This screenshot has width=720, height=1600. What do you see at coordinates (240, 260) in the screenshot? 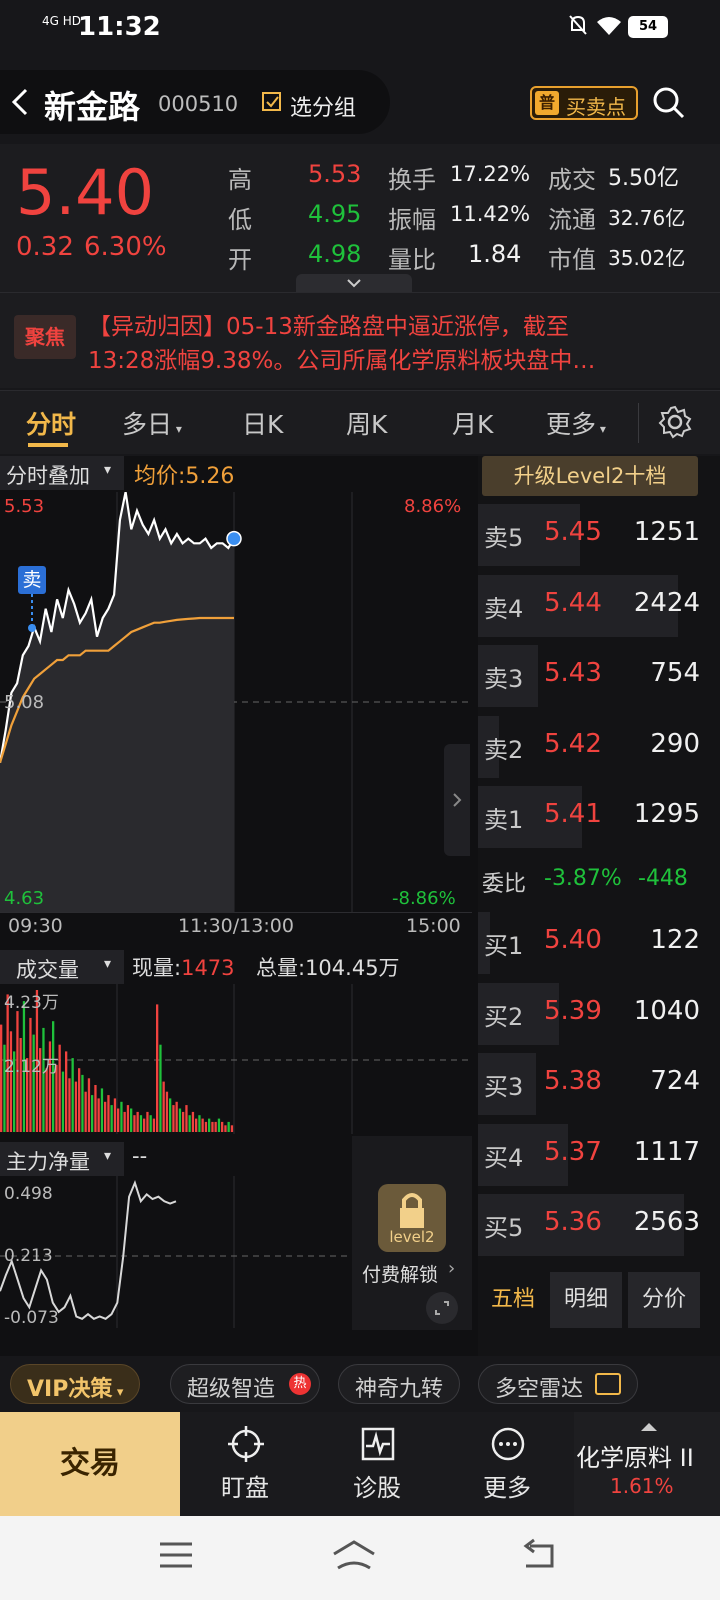
I see `open-label: 开` at bounding box center [240, 260].